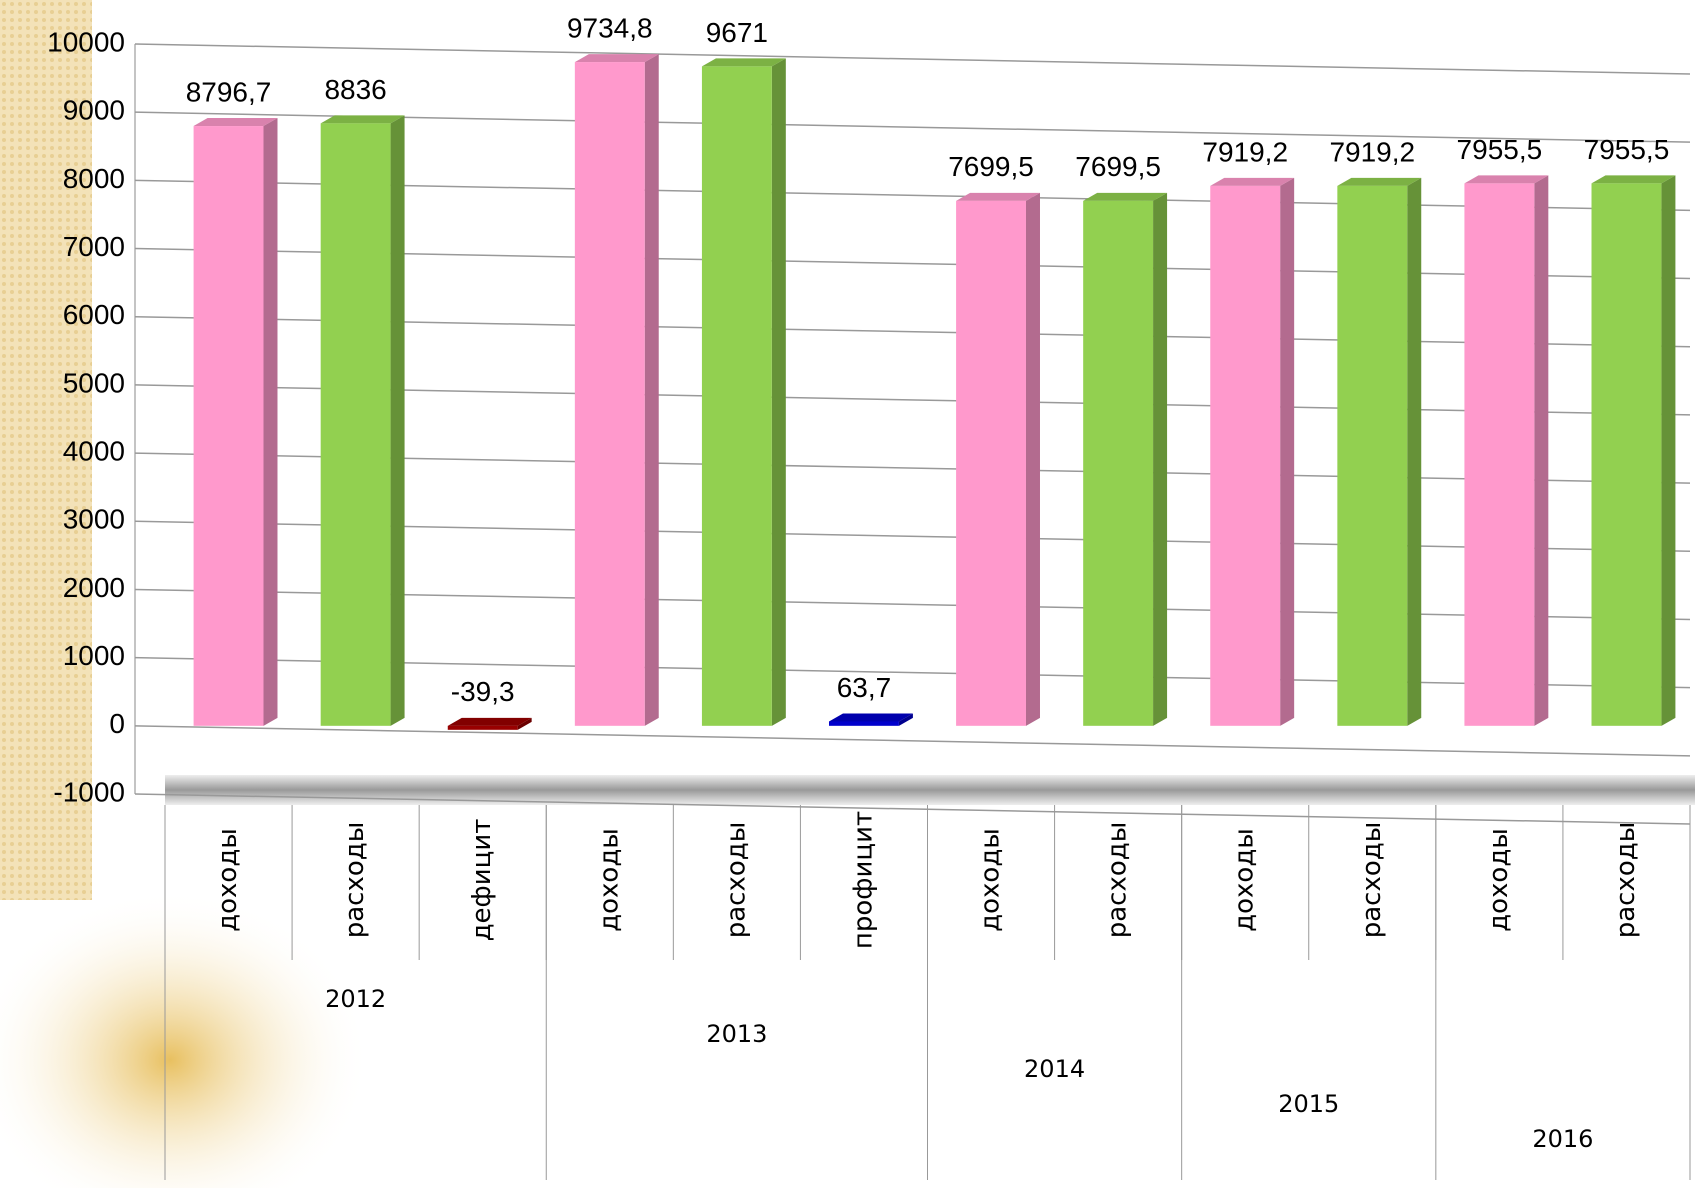 This screenshot has height=1188, width=1706. I want to click on y-tick-label: -1000, so click(89, 791).